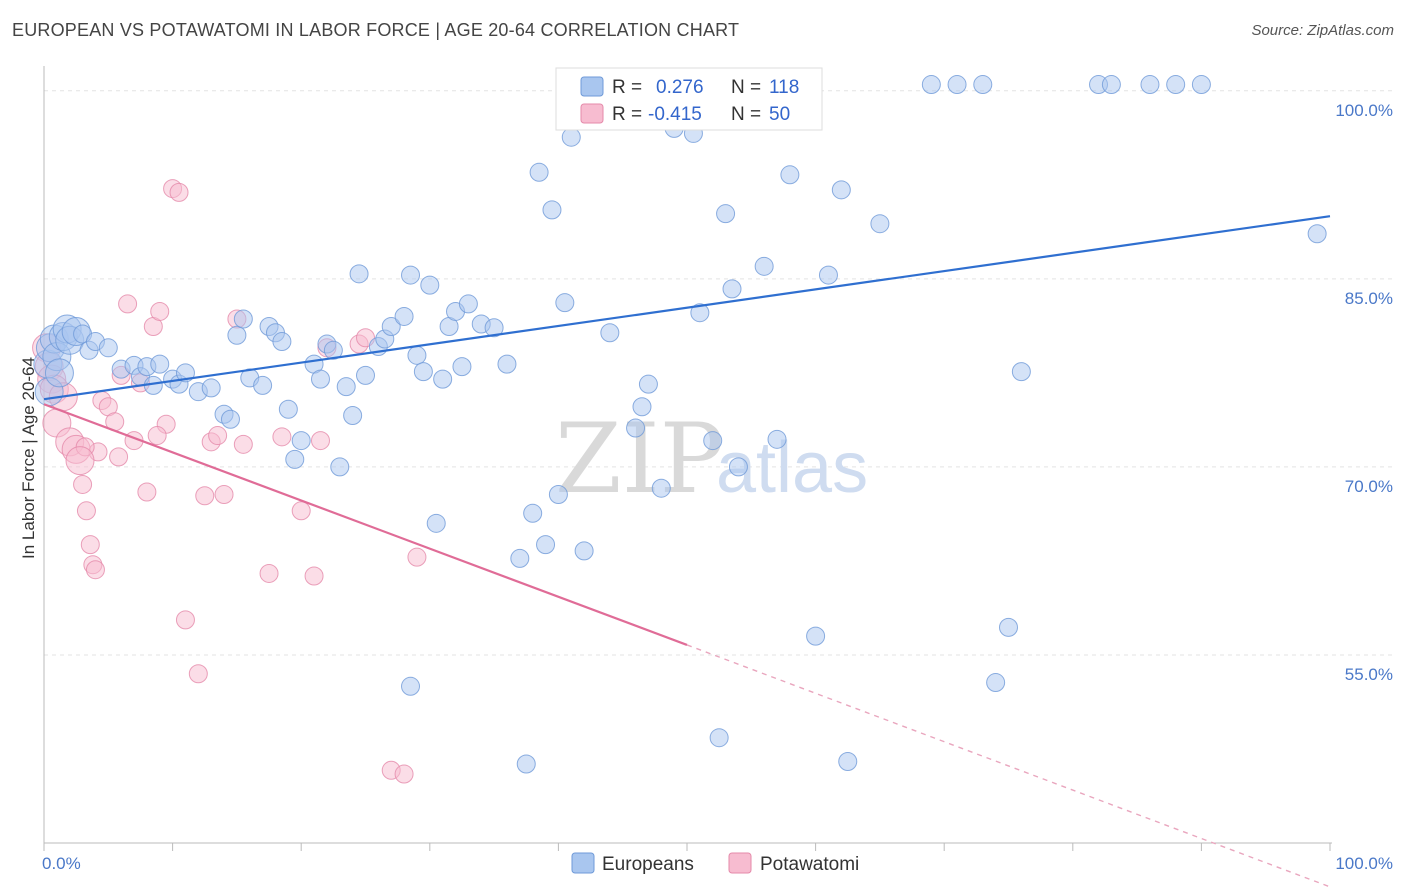  I want to click on bottom-legend-potawatomi: Potawatomi, so click(809, 864).